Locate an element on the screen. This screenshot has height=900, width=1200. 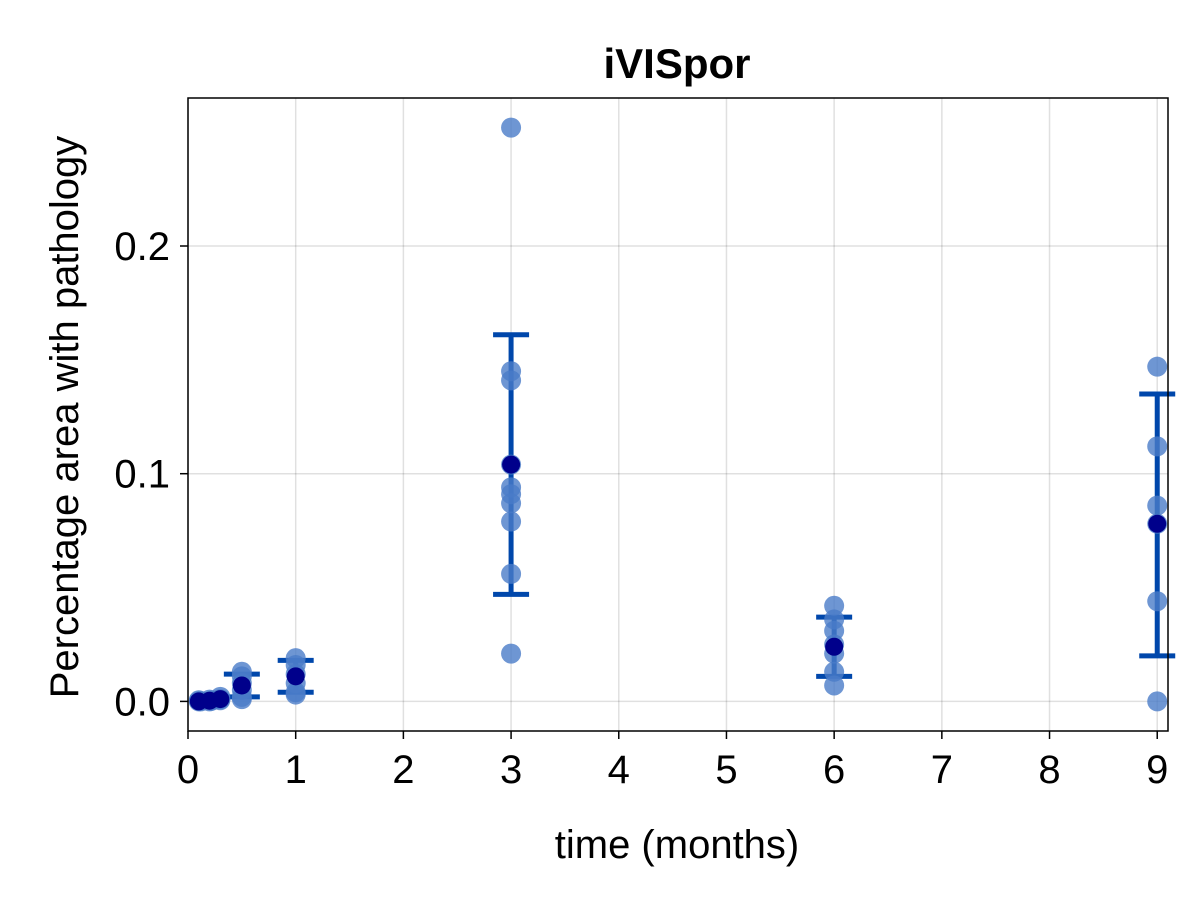
x-tick-label: 7 is located at coordinates (942, 770).